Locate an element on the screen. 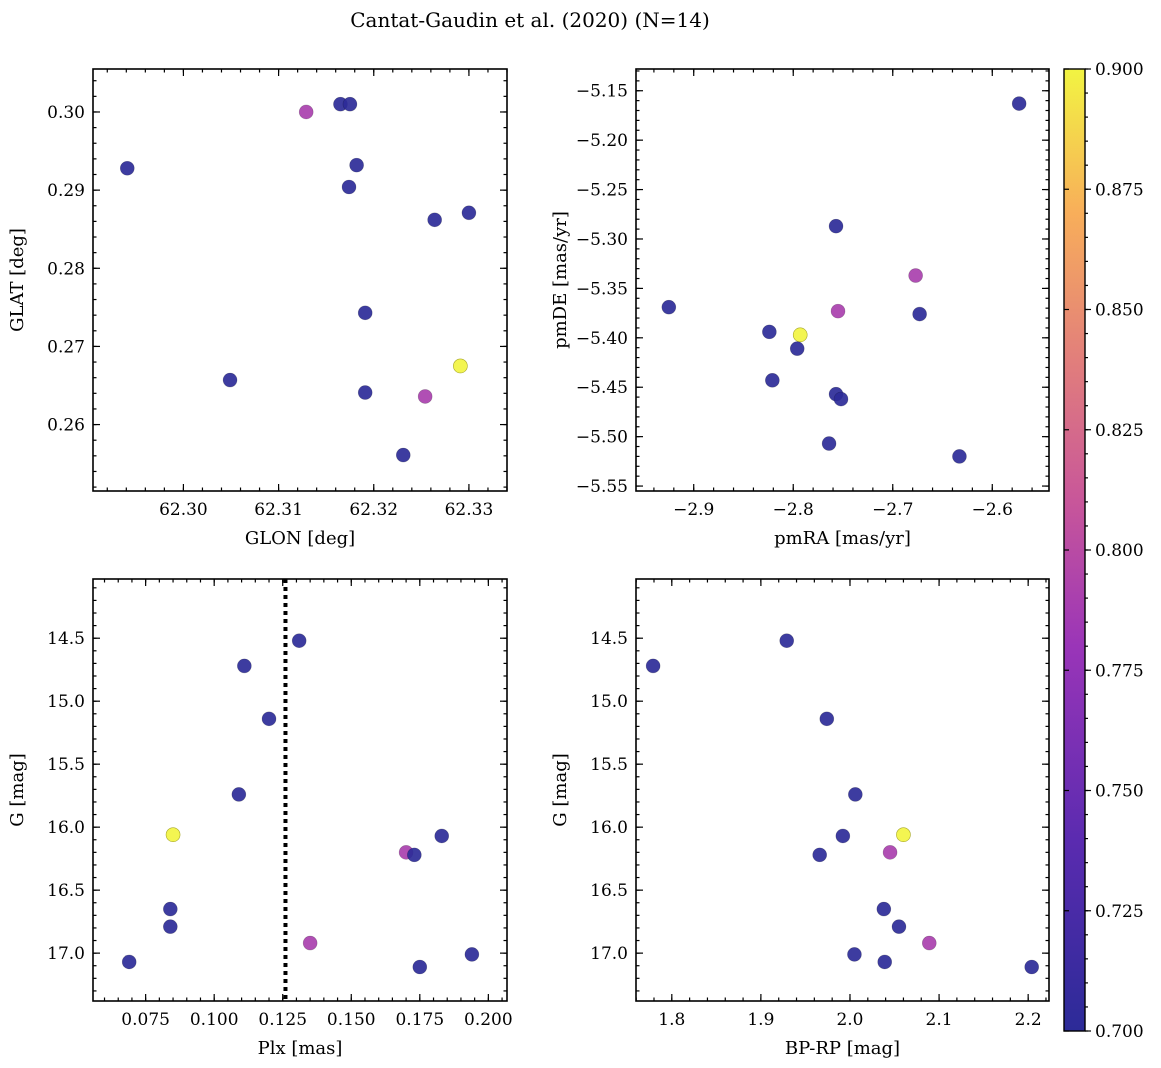  x-tick-label: 62.33 is located at coordinates (469, 510).